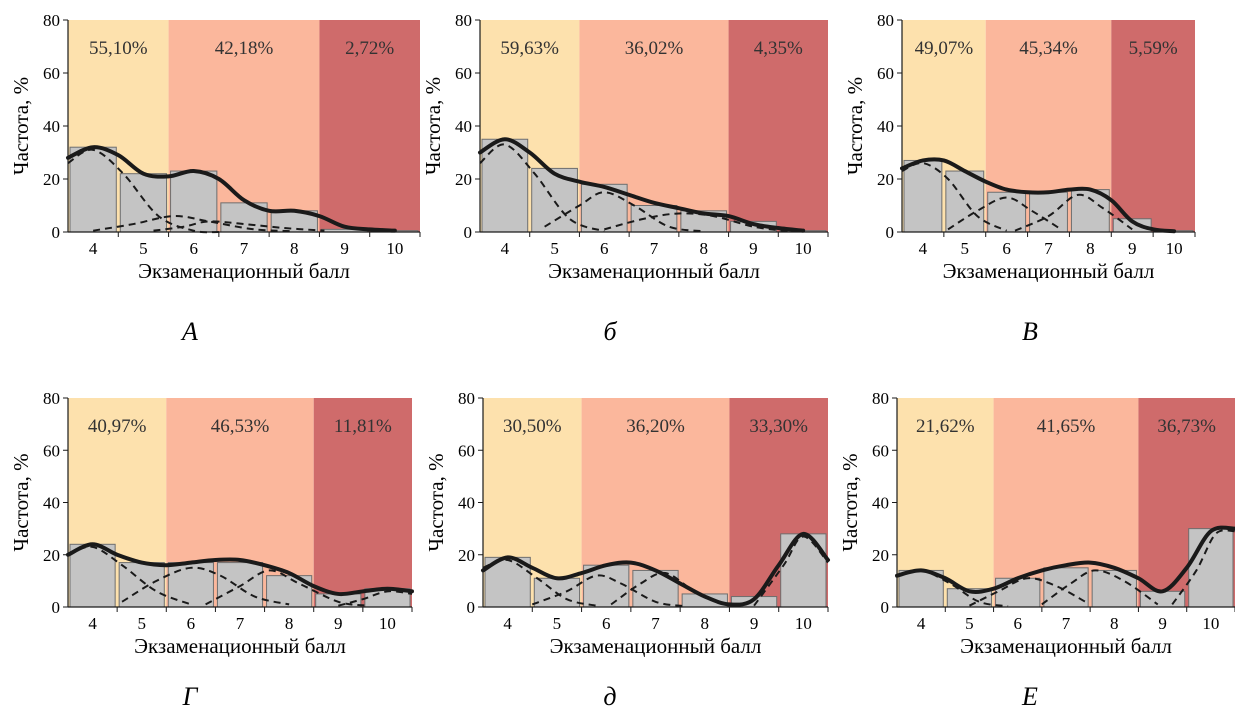 This screenshot has width=1235, height=727. I want to click on panel-label: д, so click(609, 696).